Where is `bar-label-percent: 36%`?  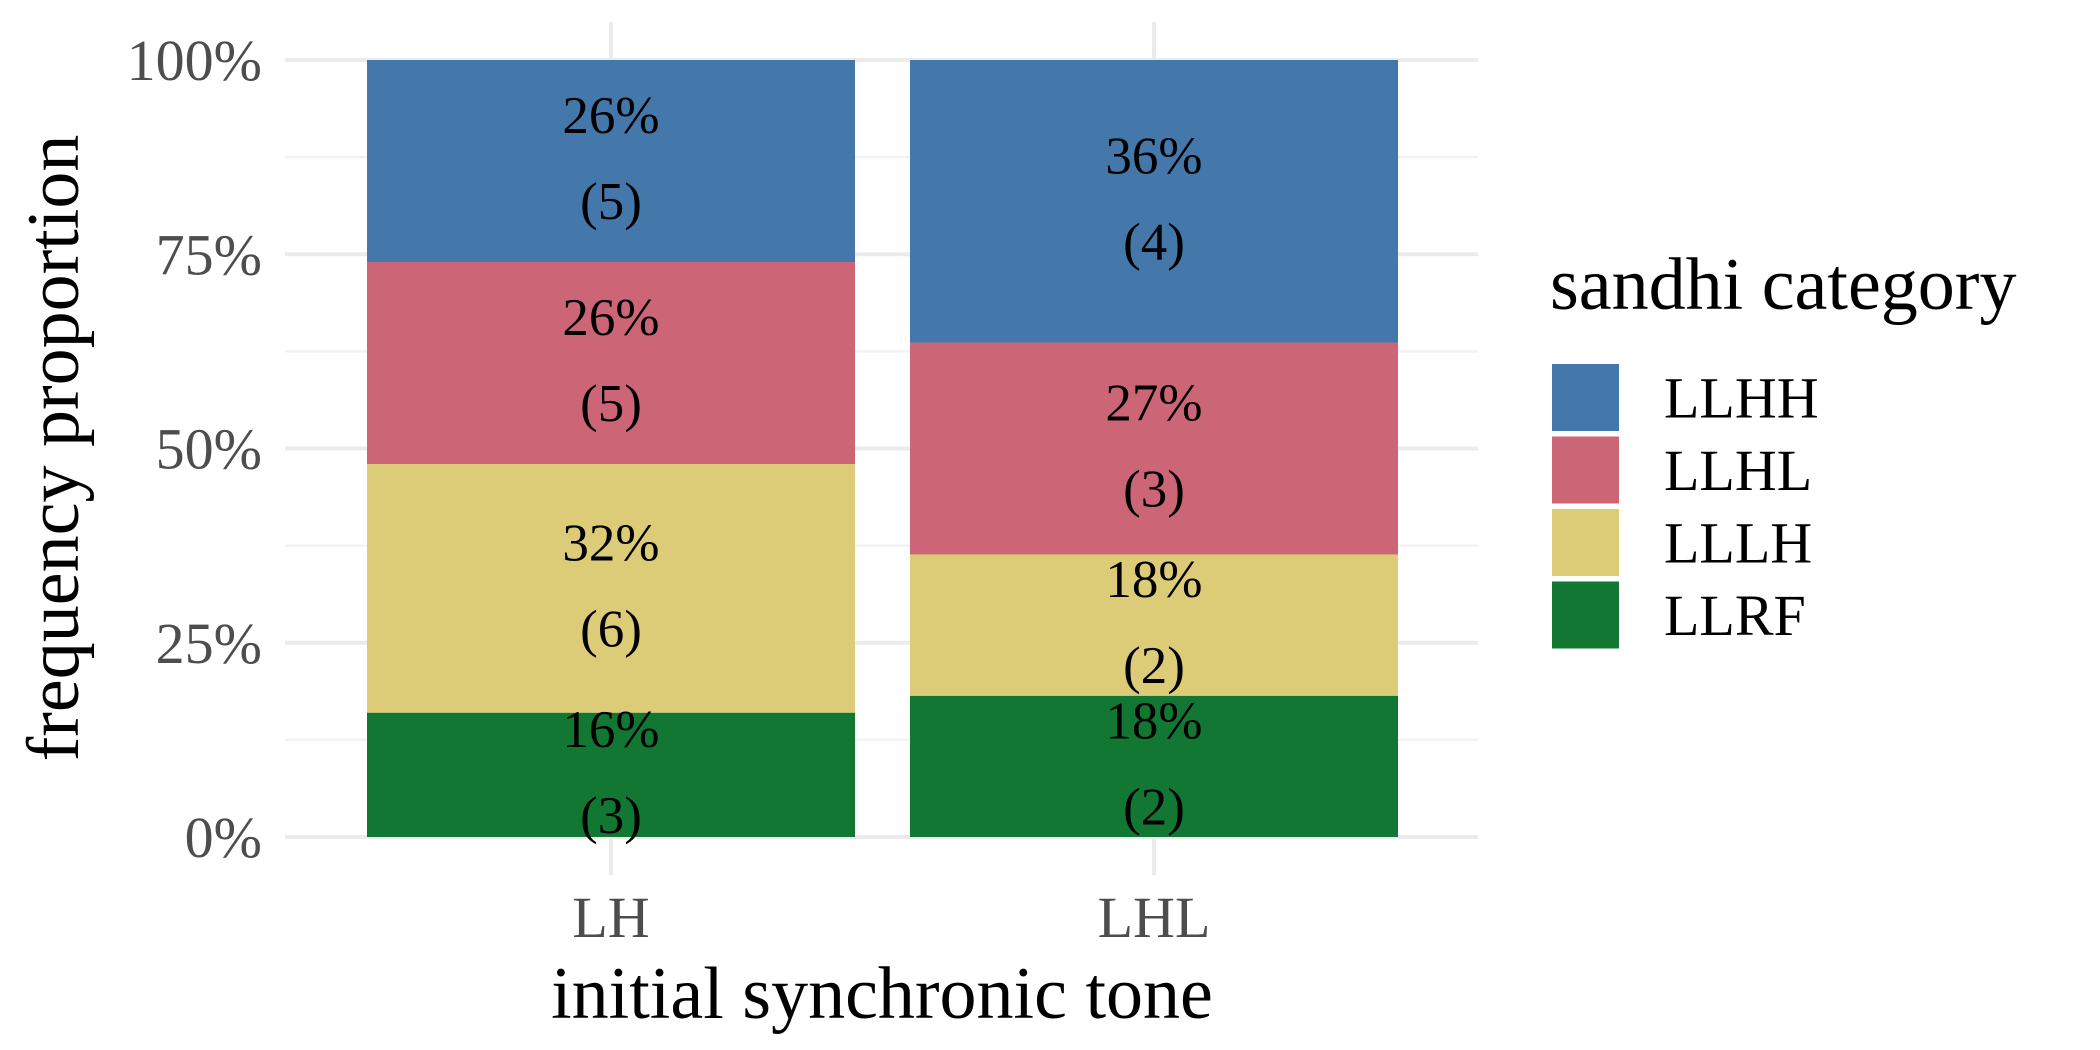
bar-label-percent: 36% is located at coordinates (1153, 156).